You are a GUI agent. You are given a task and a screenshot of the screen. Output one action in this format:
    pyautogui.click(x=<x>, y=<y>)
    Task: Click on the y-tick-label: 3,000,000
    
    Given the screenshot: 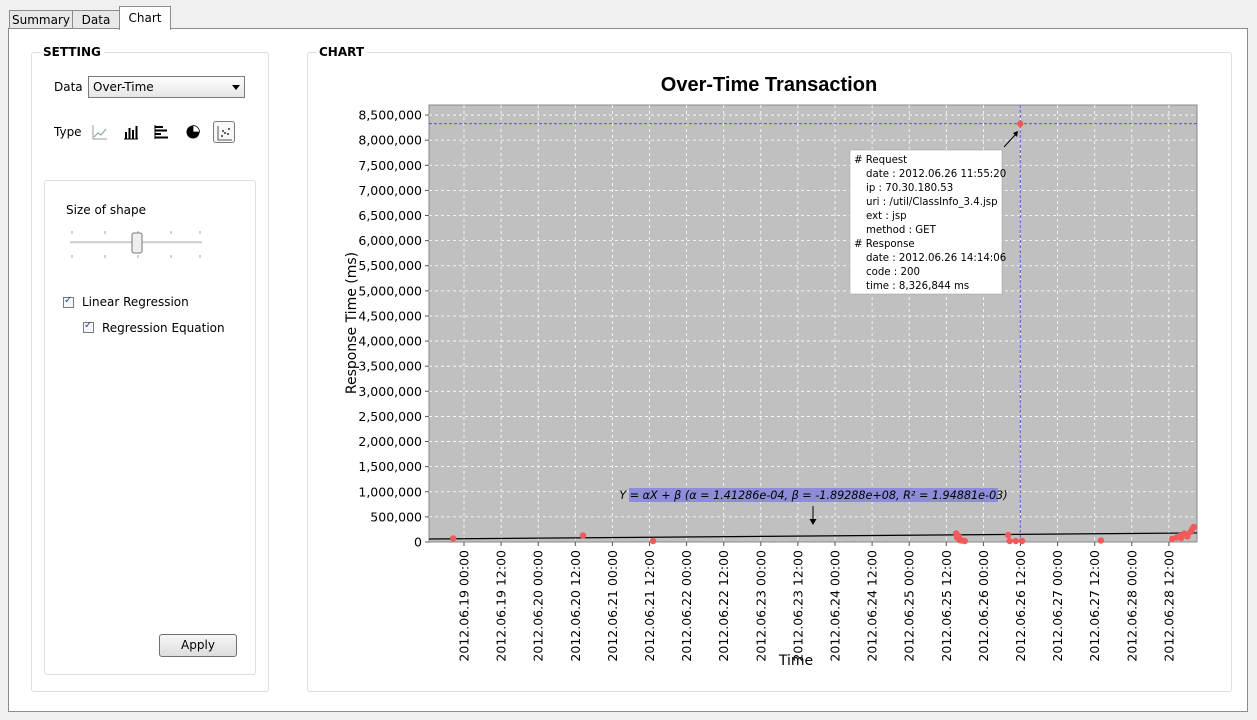 What is the action you would take?
    pyautogui.click(x=390, y=391)
    